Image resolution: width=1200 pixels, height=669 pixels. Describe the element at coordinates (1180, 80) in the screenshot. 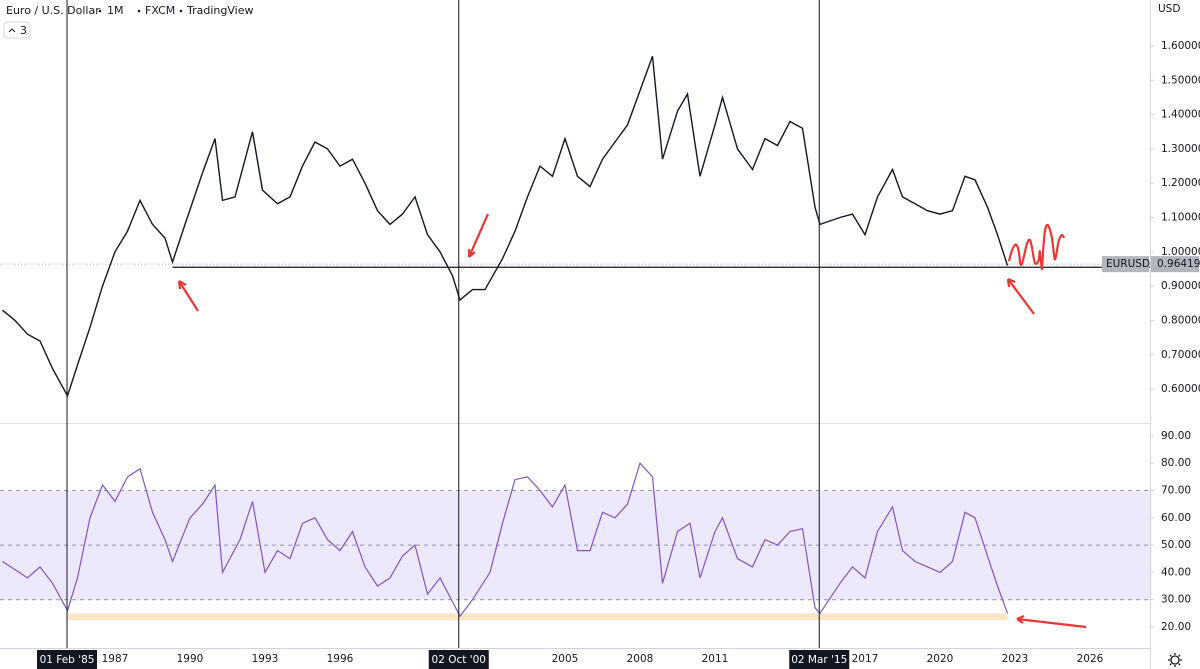

I see `y-tick-label: 1.50000` at that location.